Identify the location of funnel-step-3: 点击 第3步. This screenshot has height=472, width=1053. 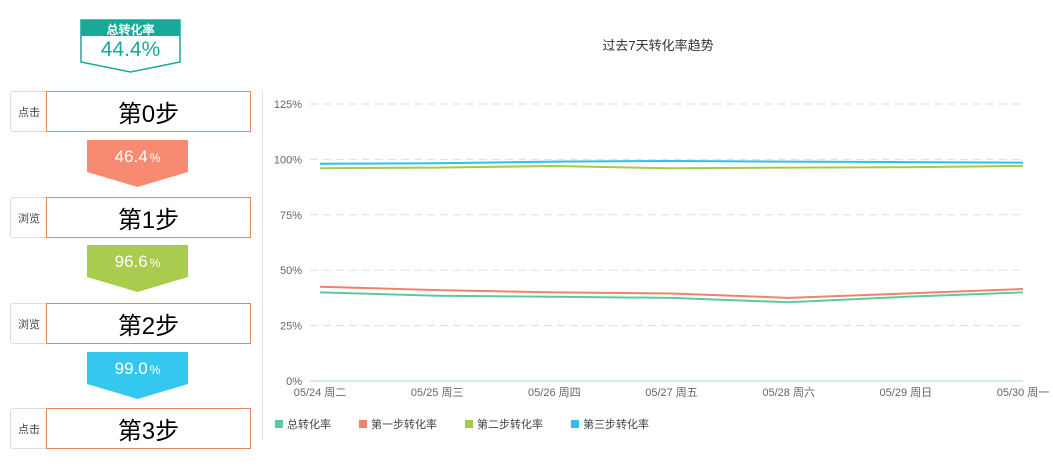
(130, 428).